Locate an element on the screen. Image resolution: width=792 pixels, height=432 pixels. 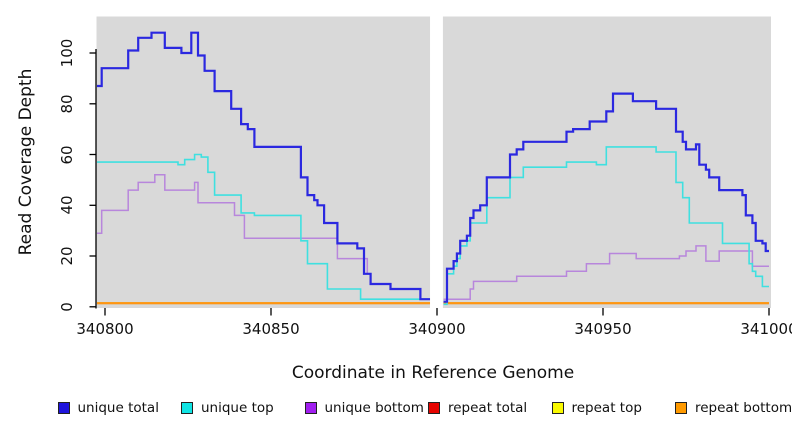
coverage-line-unique-top is located at coordinates (264, 226).